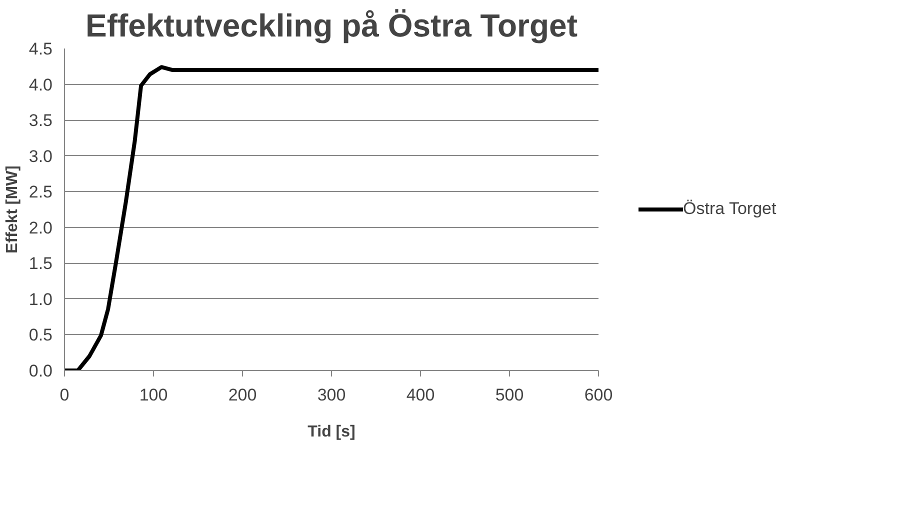 Image resolution: width=904 pixels, height=524 pixels. Describe the element at coordinates (332, 26) in the screenshot. I see `chart-title: Effektutveckling på Östra Torget` at that location.